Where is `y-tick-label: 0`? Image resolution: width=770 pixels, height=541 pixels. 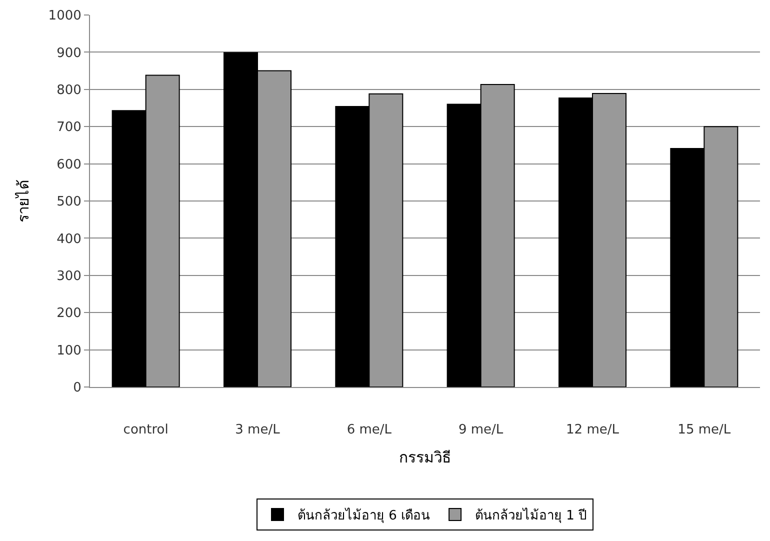 y-tick-label: 0 is located at coordinates (77, 388).